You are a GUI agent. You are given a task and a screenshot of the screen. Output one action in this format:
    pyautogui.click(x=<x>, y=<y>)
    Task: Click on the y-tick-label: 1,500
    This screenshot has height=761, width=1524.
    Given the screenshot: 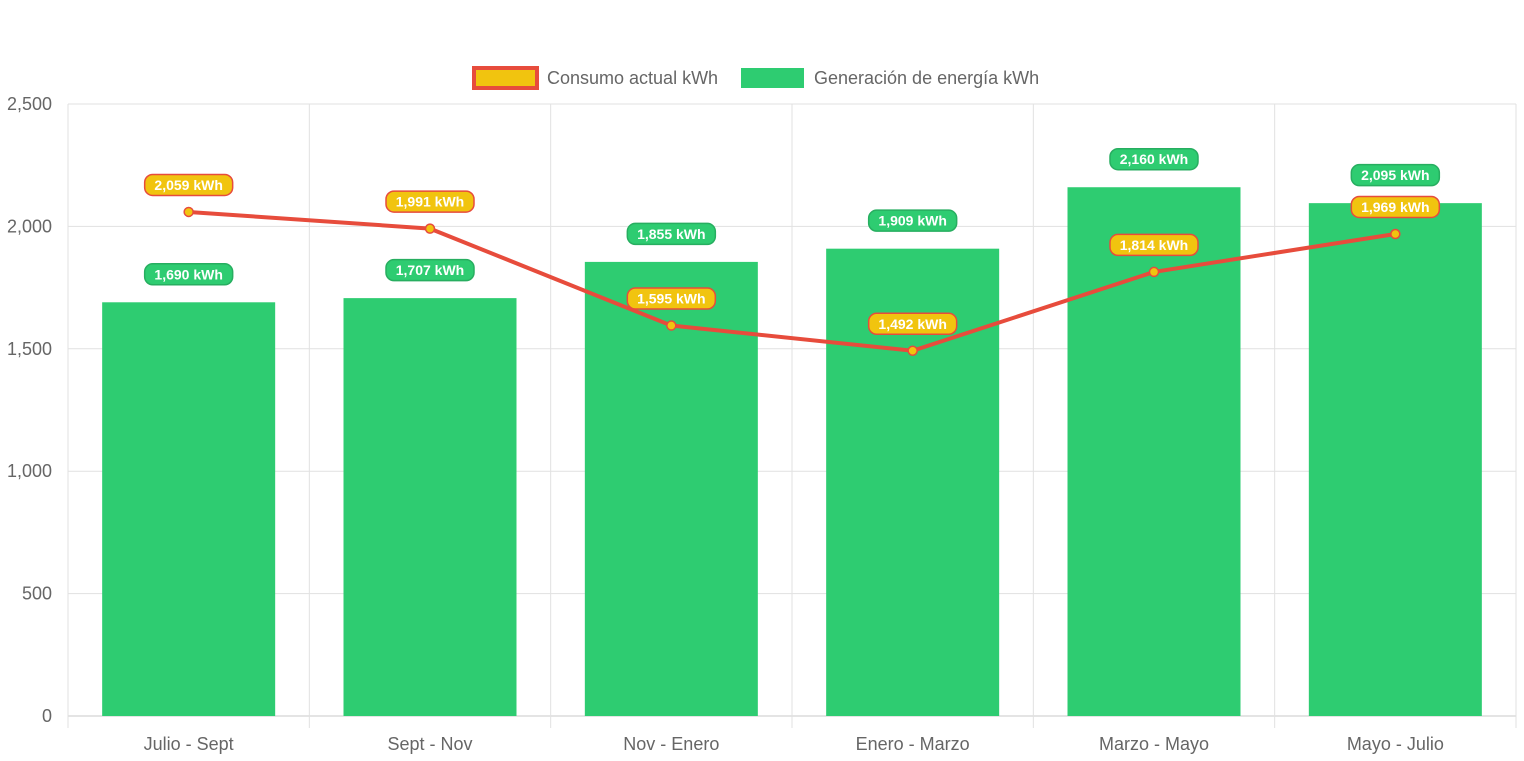 What is the action you would take?
    pyautogui.click(x=29, y=349)
    